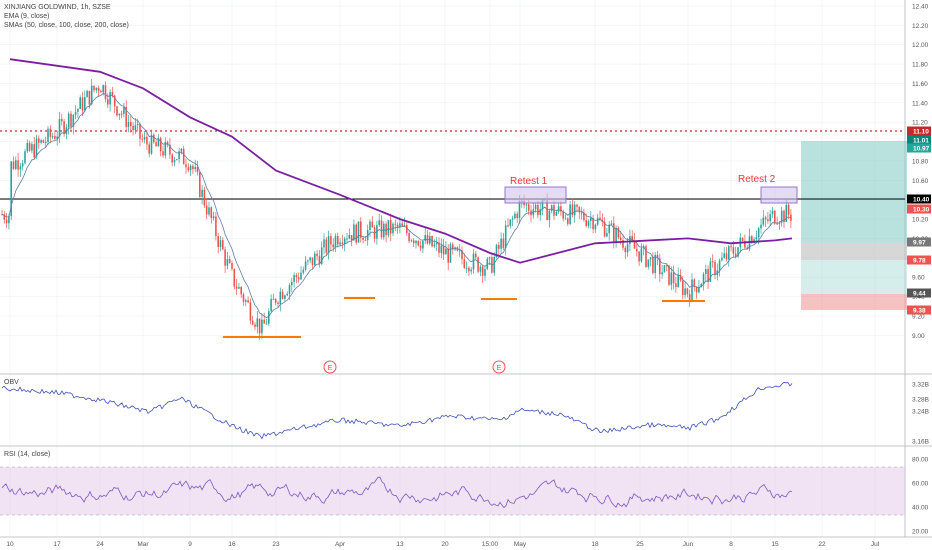 This screenshot has width=932, height=550. I want to click on earnings-marker-label: E, so click(499, 368).